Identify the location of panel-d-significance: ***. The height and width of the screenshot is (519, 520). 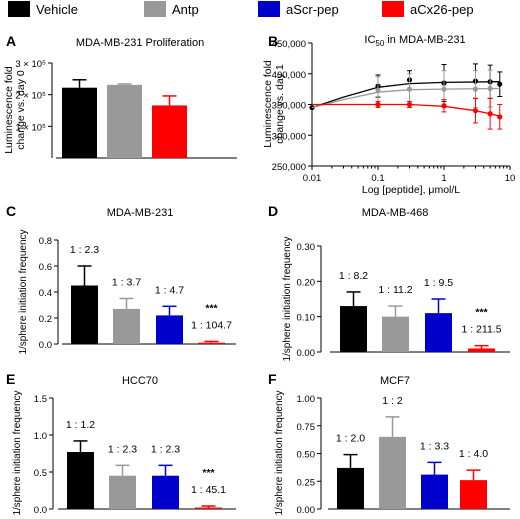
(481, 313).